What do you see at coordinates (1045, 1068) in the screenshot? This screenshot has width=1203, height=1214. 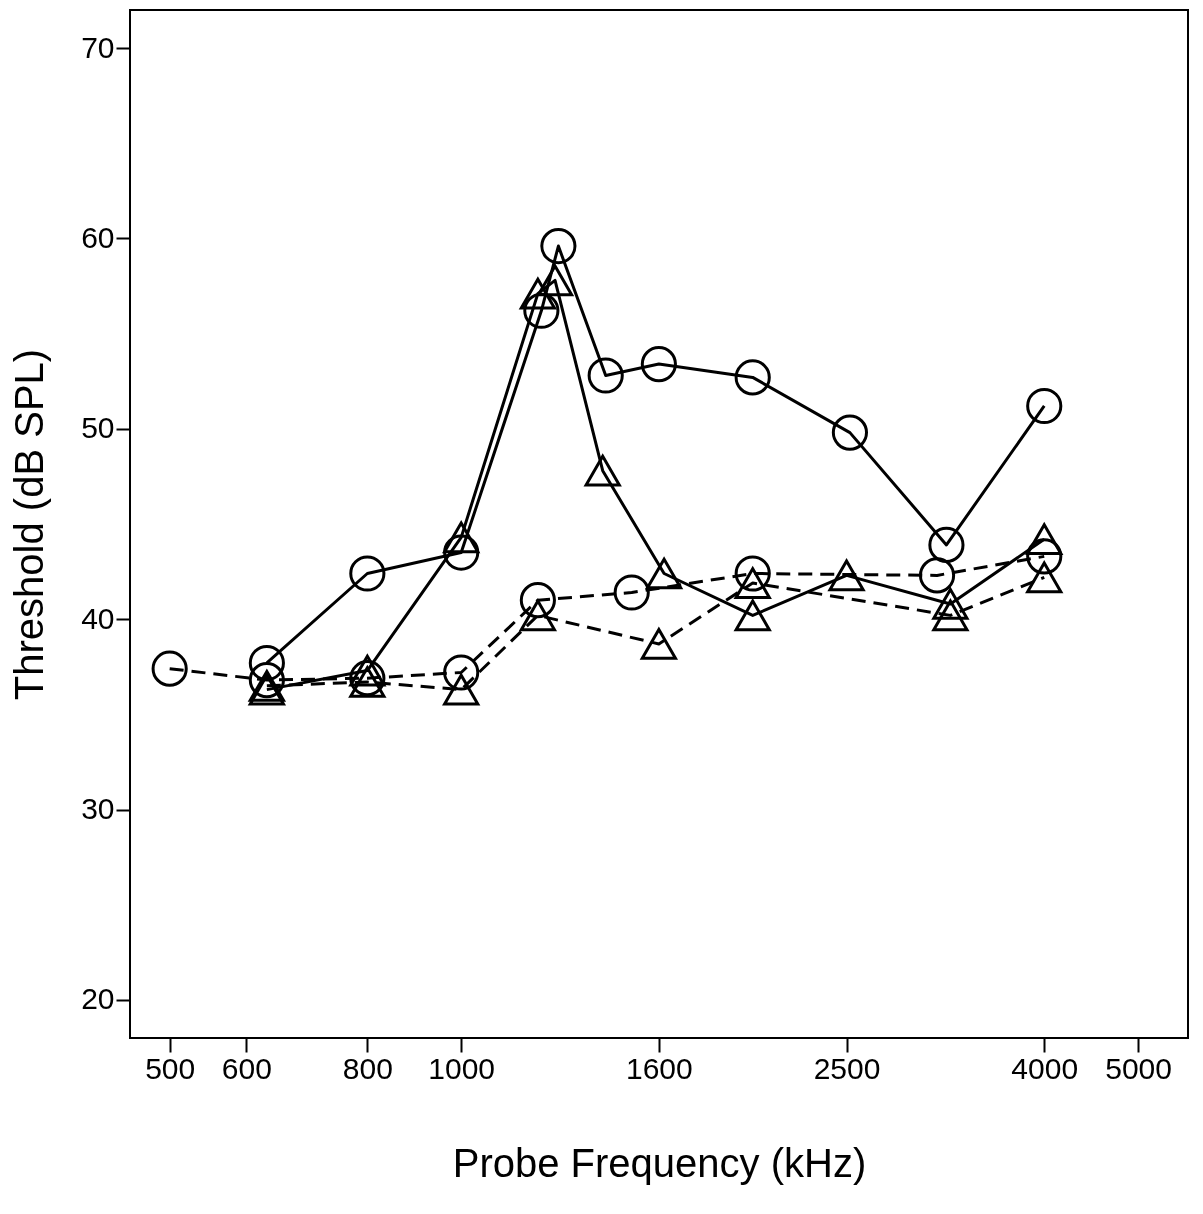 I see `x-tick-label: 4000` at bounding box center [1045, 1068].